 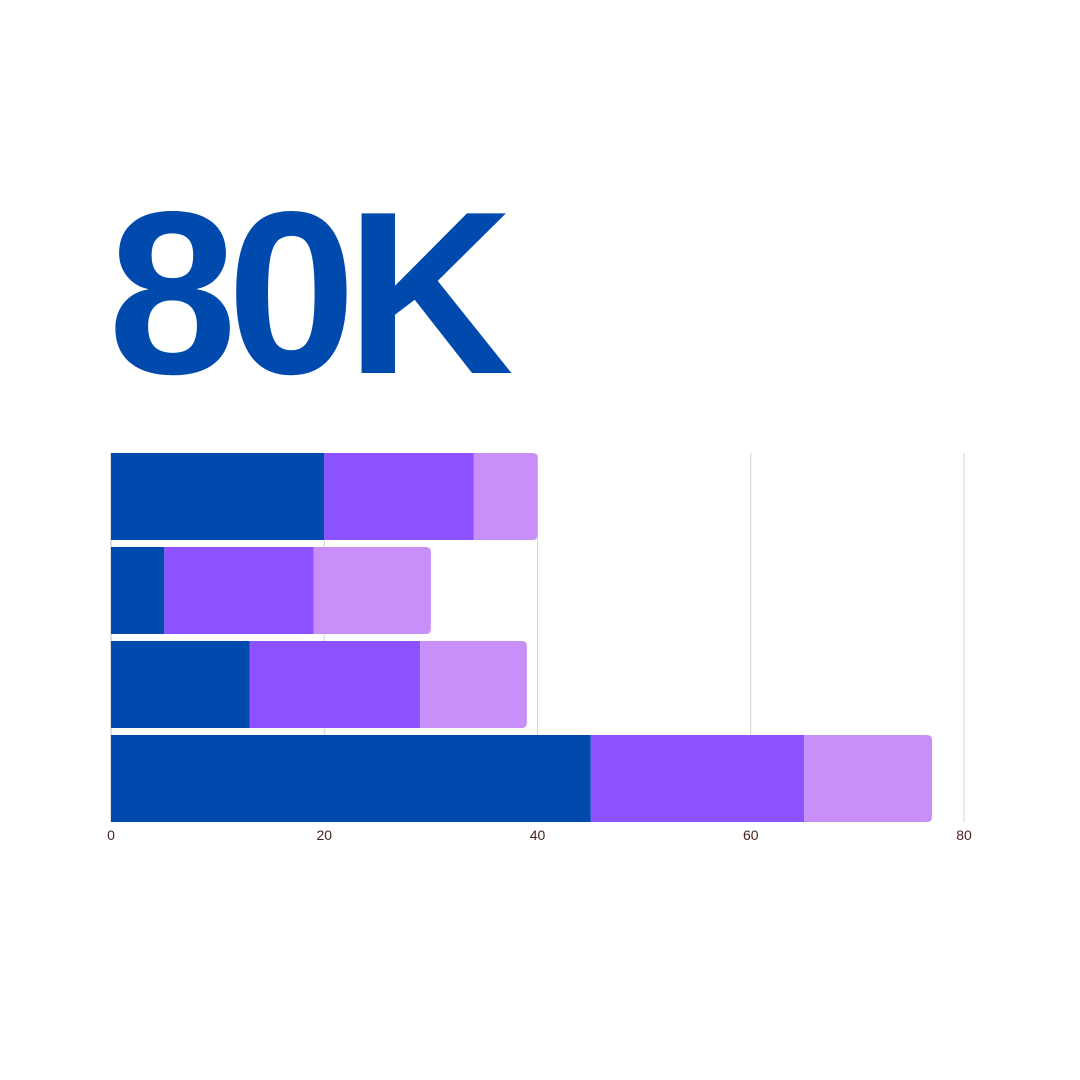 I want to click on x-tick-label: 40, so click(x=538, y=835).